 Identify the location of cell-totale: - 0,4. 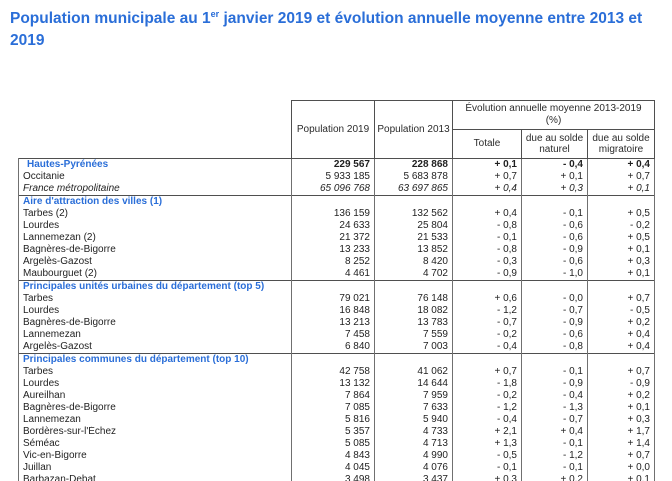
(487, 347).